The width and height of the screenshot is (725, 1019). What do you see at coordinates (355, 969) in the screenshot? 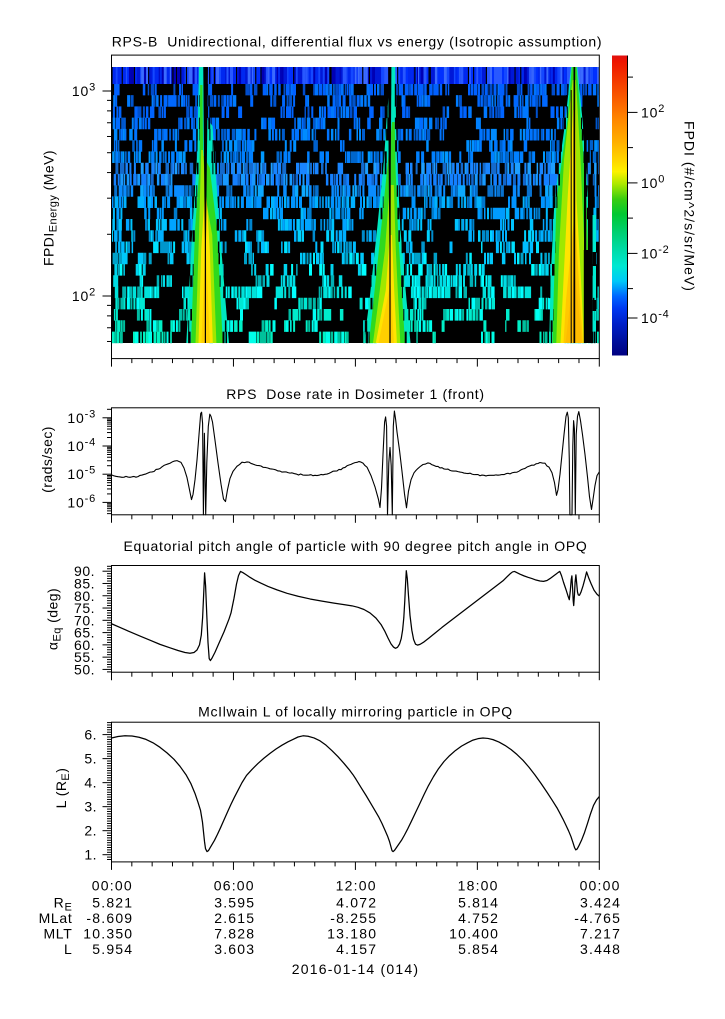
I see `svg-text: 2016-01-14 (014)` at bounding box center [355, 969].